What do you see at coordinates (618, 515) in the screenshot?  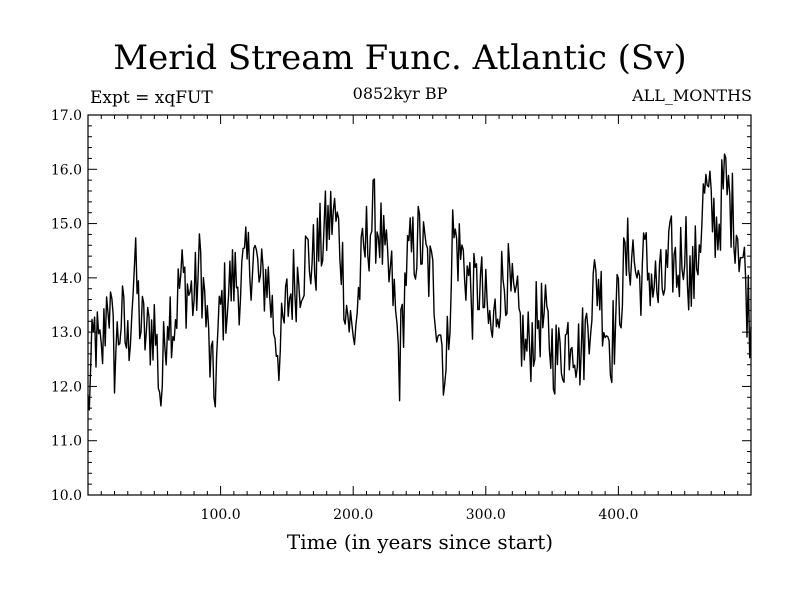 I see `x-tick-label: 400.0` at bounding box center [618, 515].